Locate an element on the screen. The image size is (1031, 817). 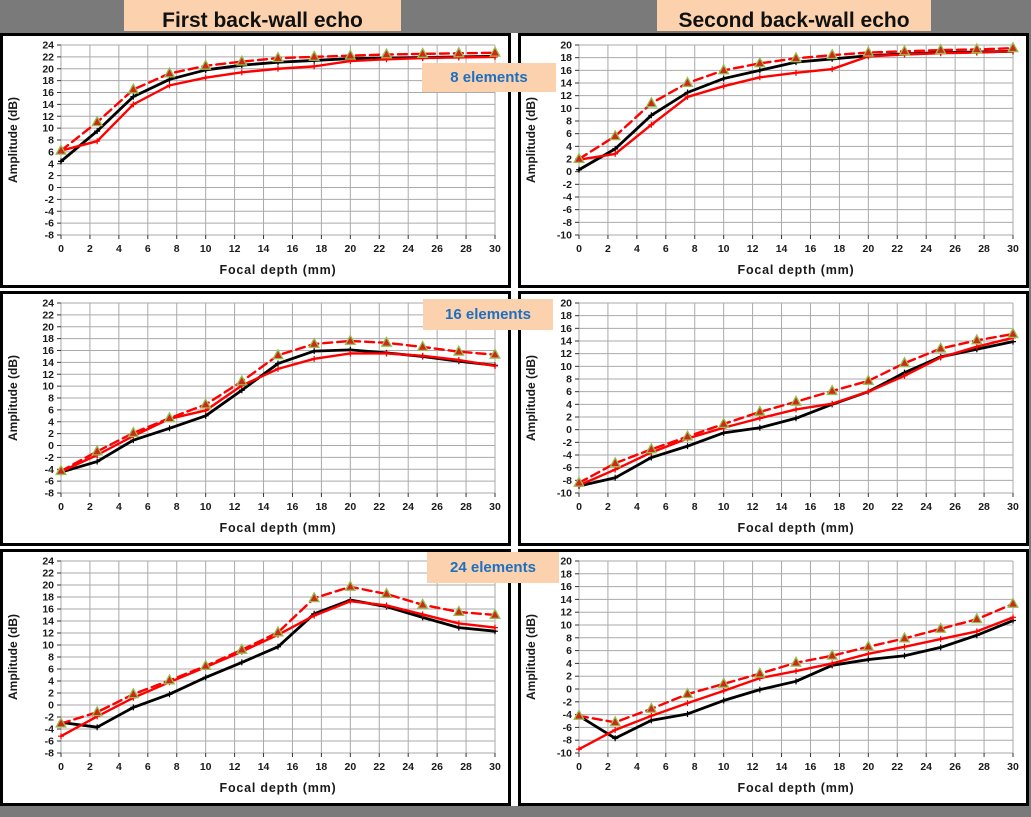
badge-16-elements: 16 elements is located at coordinates (488, 314).